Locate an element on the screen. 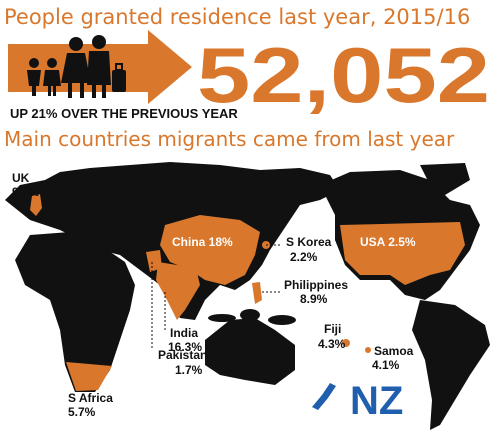 This screenshot has width=500, height=438. label-value: 9.5% is located at coordinates (26, 192).